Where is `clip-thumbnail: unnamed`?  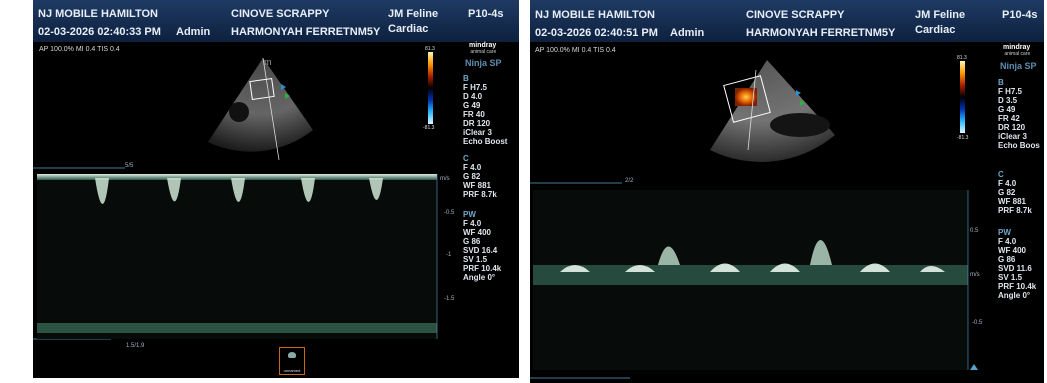
clip-thumbnail: unnamed is located at coordinates (292, 361).